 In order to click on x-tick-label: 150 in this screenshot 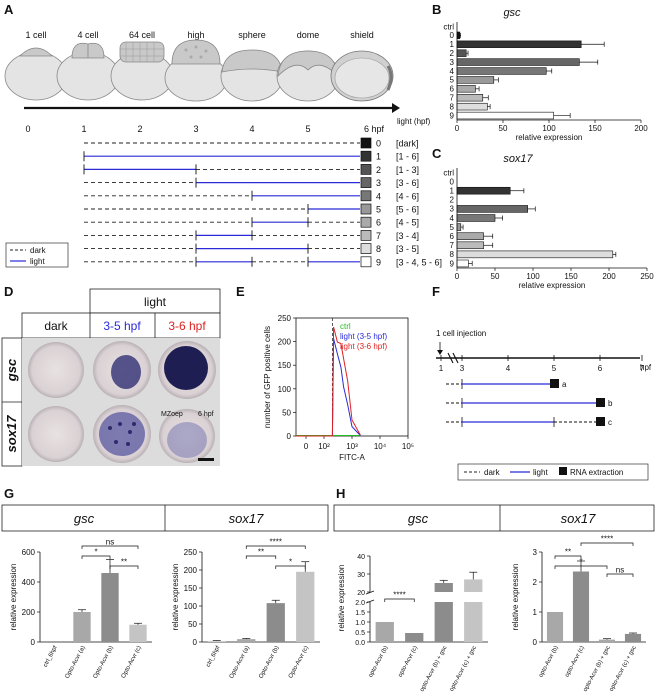, I will do `click(571, 276)`.